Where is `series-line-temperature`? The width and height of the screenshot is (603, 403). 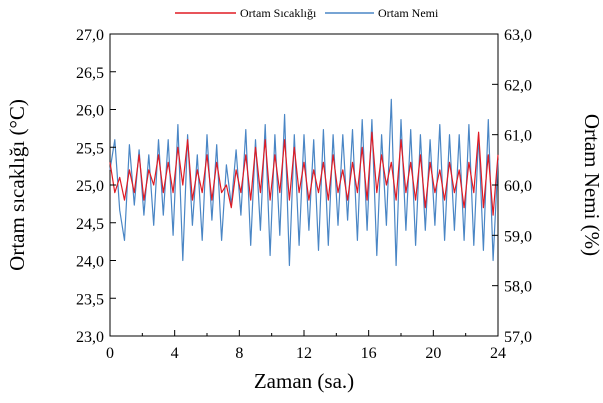 series-line-temperature is located at coordinates (304, 173).